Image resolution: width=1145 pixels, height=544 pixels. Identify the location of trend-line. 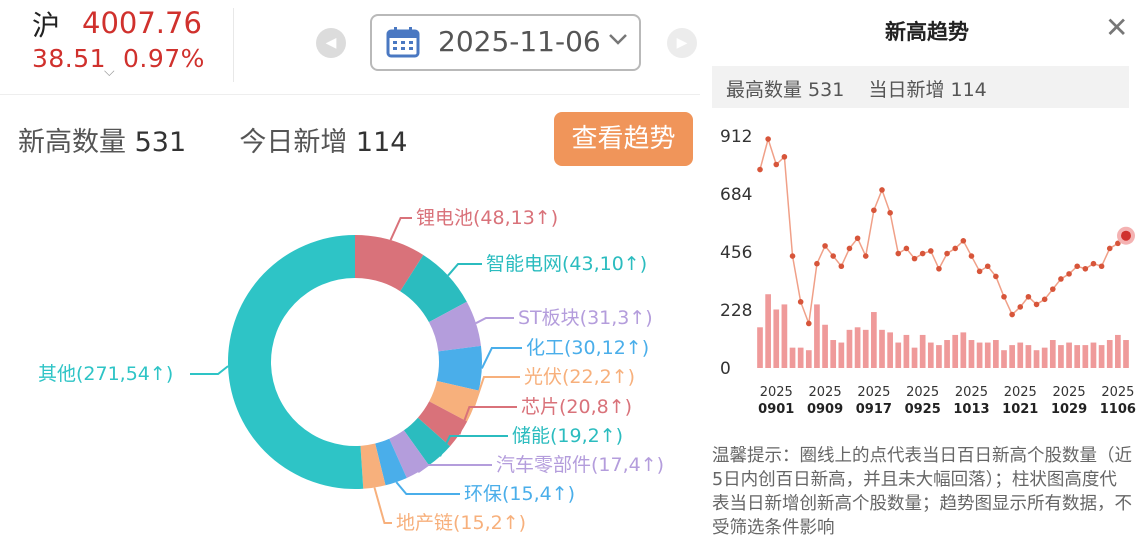
(943, 231).